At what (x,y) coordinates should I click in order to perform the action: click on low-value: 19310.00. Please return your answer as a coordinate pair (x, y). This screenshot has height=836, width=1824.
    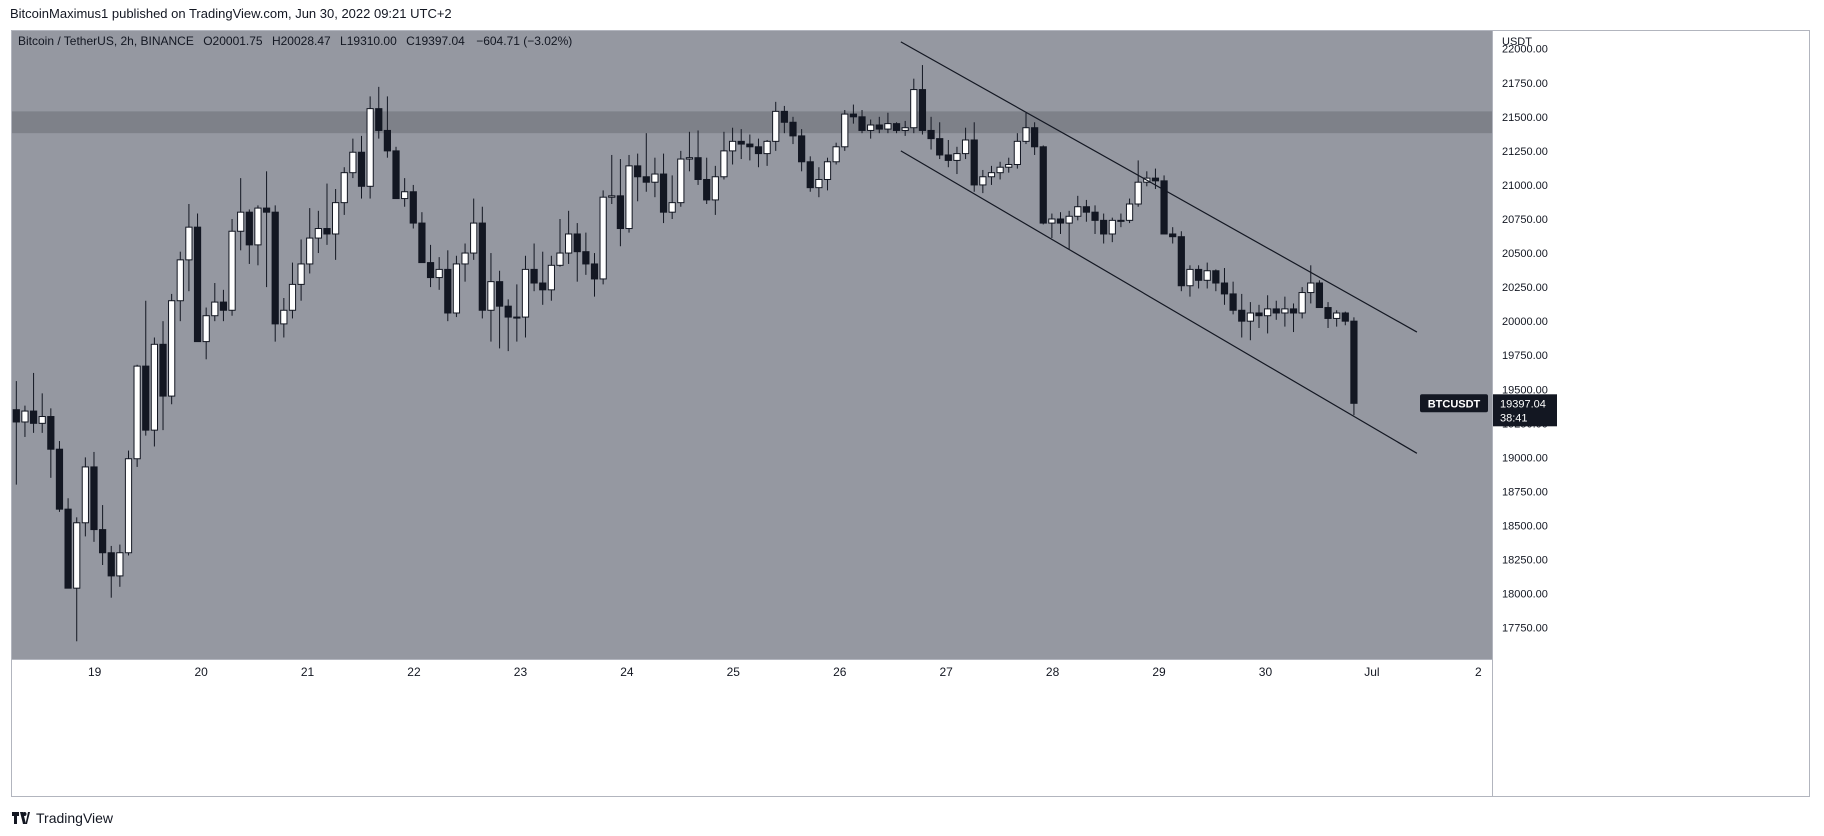
    Looking at the image, I should click on (372, 41).